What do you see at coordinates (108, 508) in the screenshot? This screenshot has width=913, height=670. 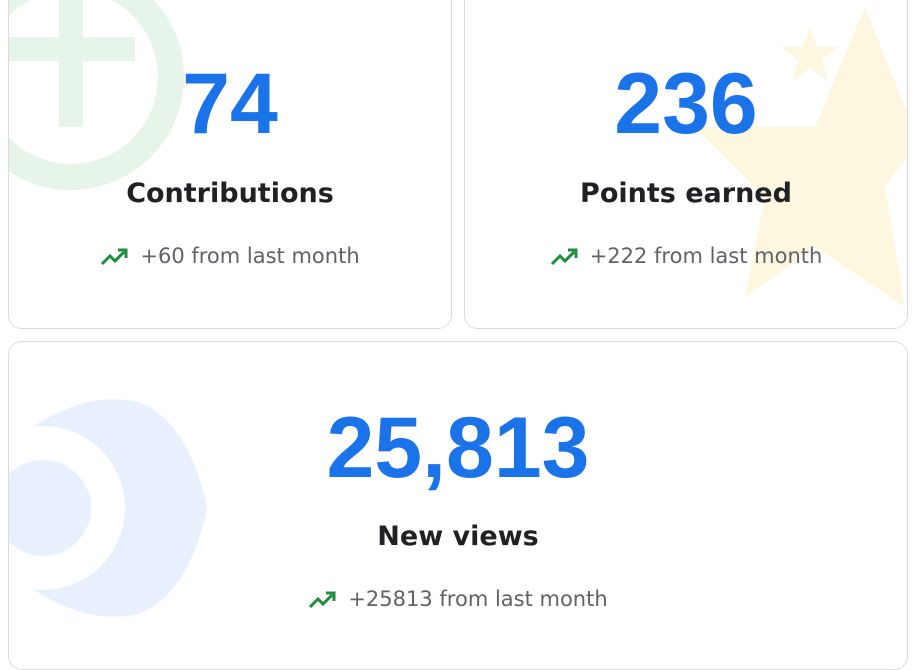 I see `eye-icon-decoration` at bounding box center [108, 508].